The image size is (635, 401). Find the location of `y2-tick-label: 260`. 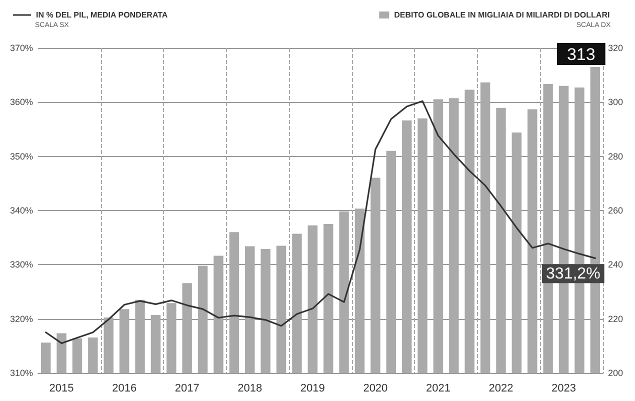

y2-tick-label: 260 is located at coordinates (616, 211).